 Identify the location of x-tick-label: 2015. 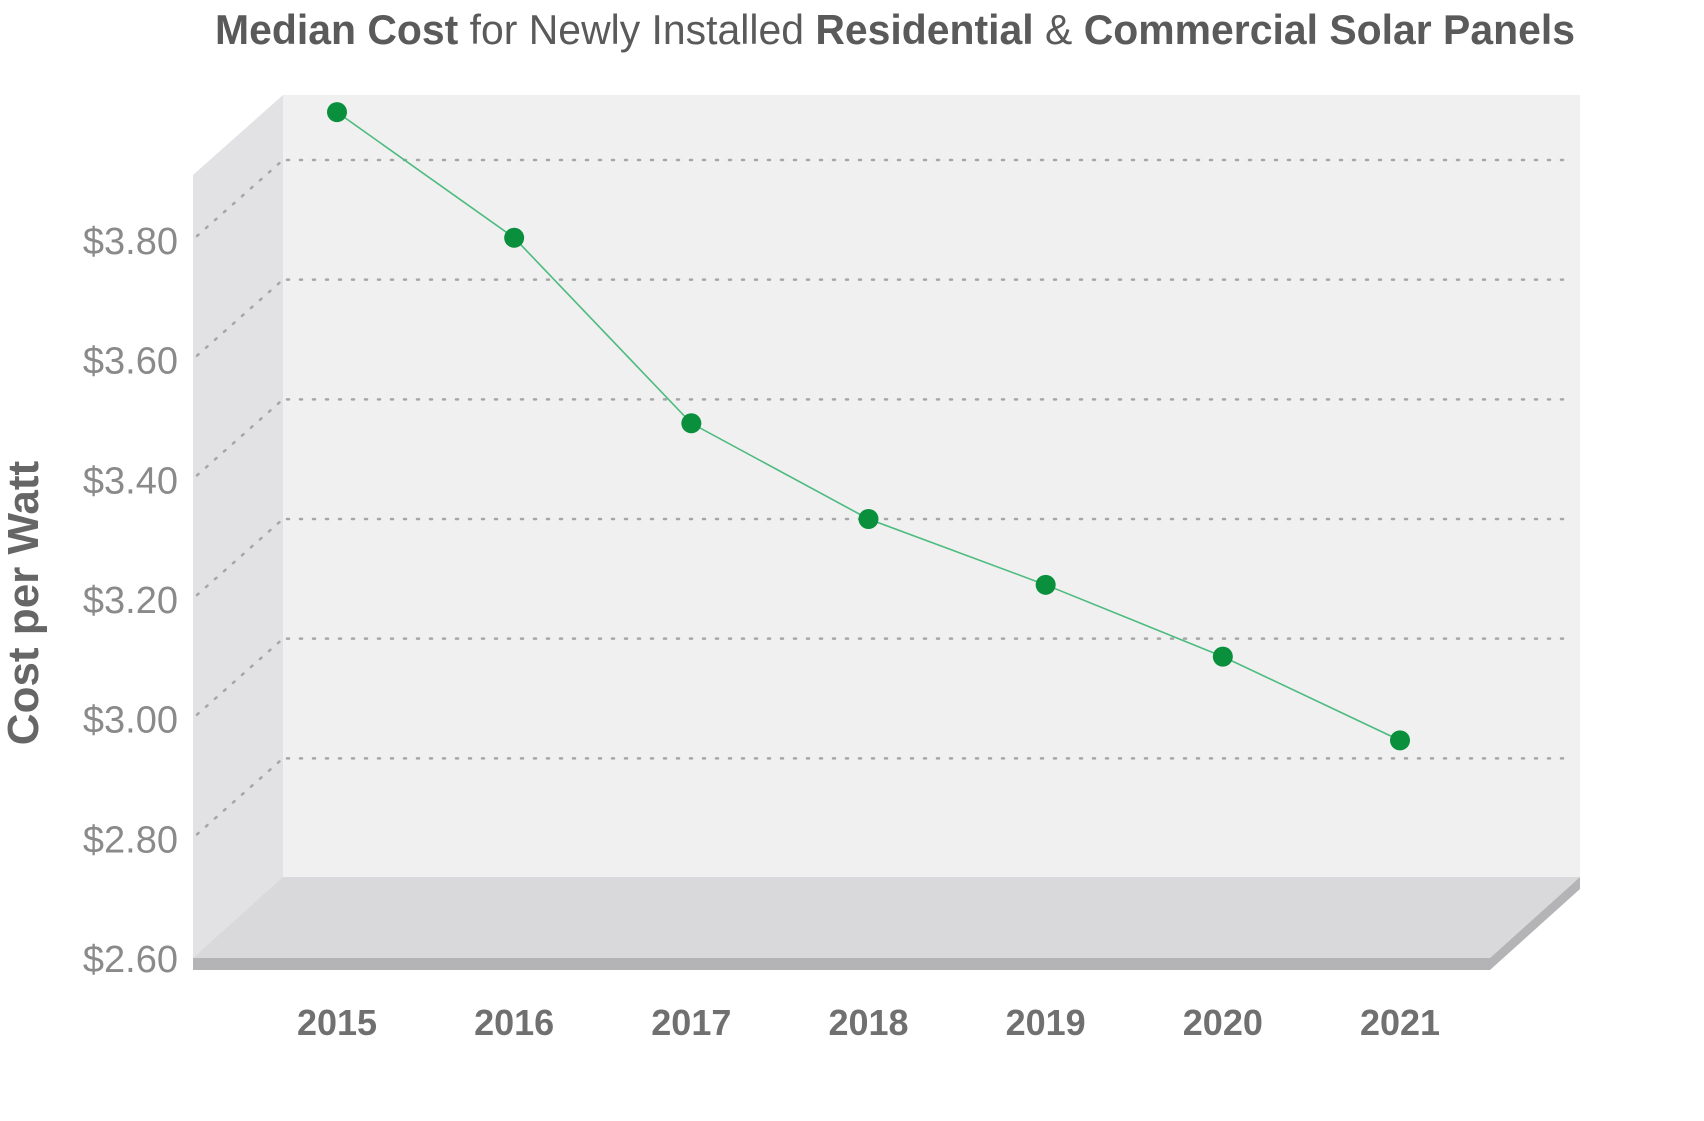
(337, 1022).